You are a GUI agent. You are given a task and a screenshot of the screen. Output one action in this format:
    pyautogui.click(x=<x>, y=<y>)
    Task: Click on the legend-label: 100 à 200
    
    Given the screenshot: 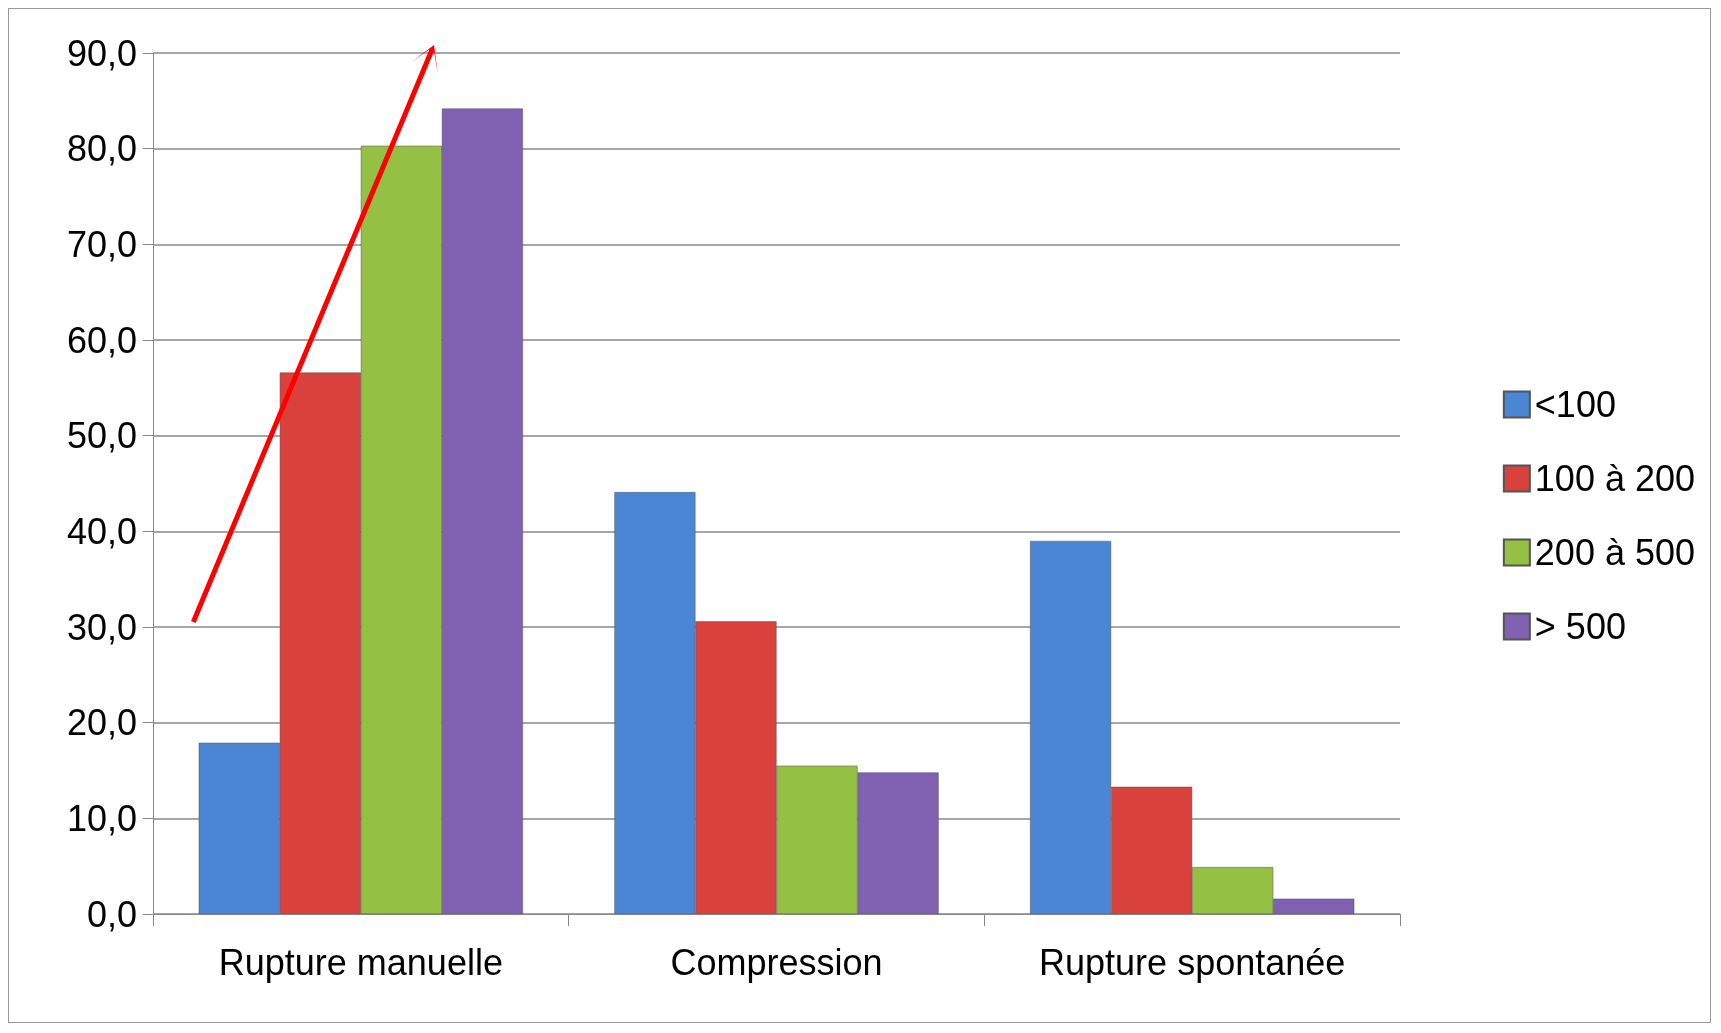 What is the action you would take?
    pyautogui.click(x=1614, y=478)
    